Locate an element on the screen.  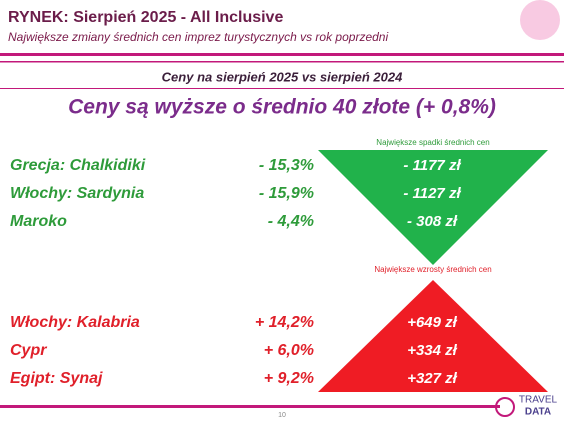
price-change: - 1127 zł is located at coordinates (432, 193).